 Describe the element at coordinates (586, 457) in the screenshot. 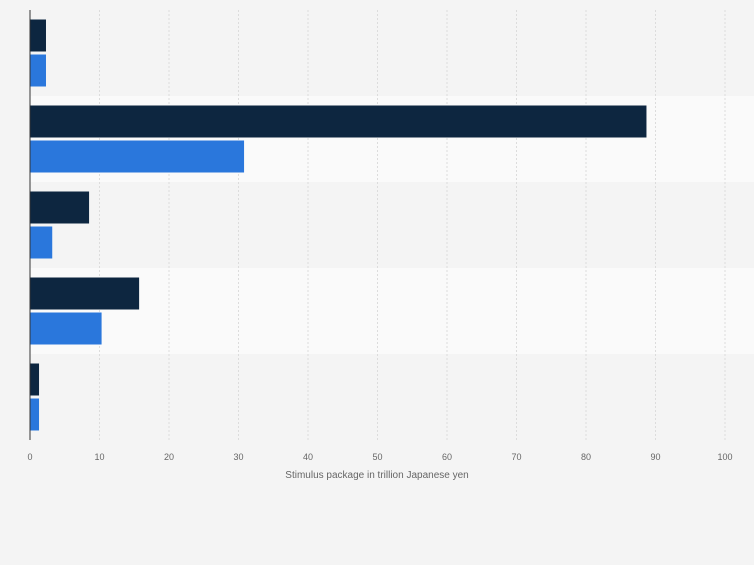

I see `x-tick-label: 80` at that location.